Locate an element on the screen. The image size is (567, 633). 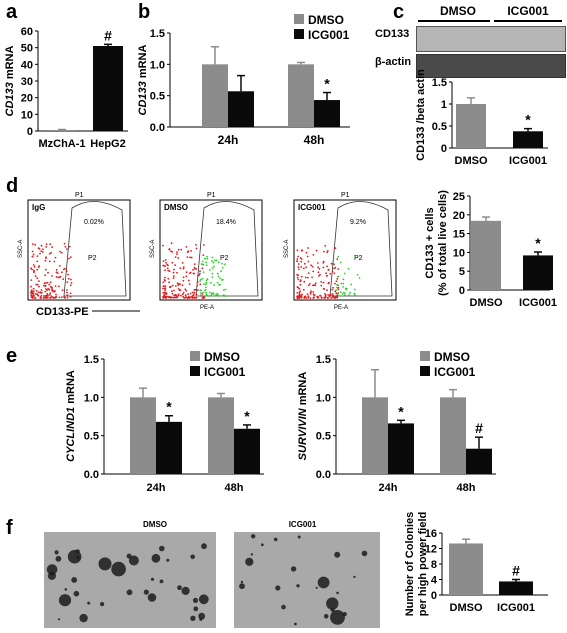
blot-row-actin: β-actin is located at coordinates (393, 62).